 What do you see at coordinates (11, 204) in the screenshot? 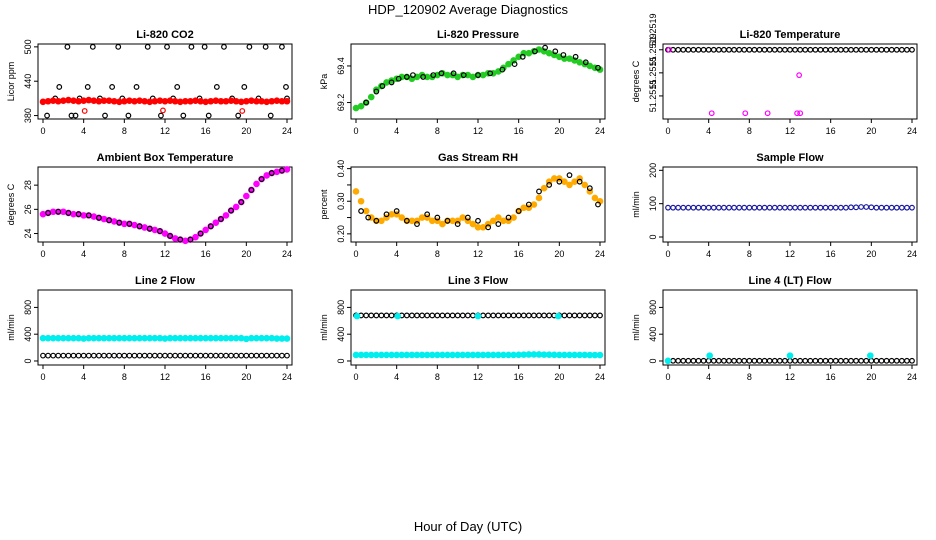
I see `y-axis-label: degrees C` at bounding box center [11, 204].